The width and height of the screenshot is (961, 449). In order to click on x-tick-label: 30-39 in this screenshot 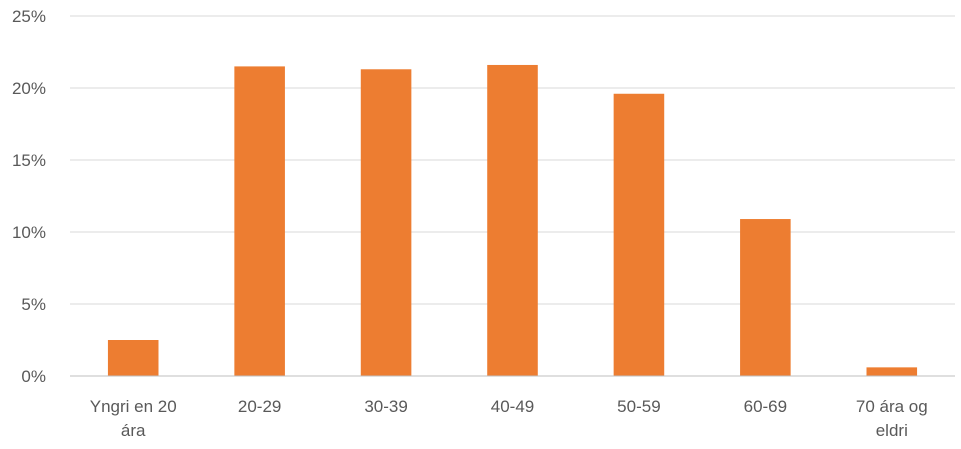, I will do `click(385, 406)`.